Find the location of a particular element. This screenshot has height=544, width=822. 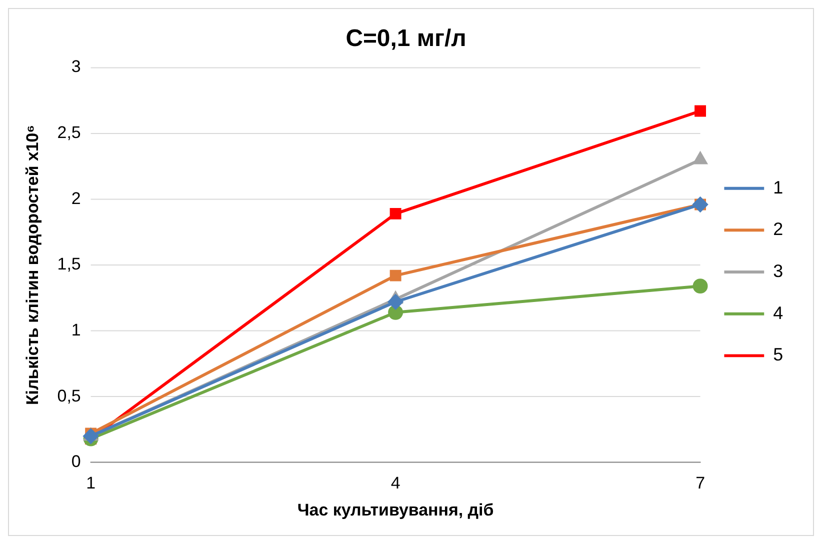

x-axis-title: Час культивування, діб is located at coordinates (395, 510).